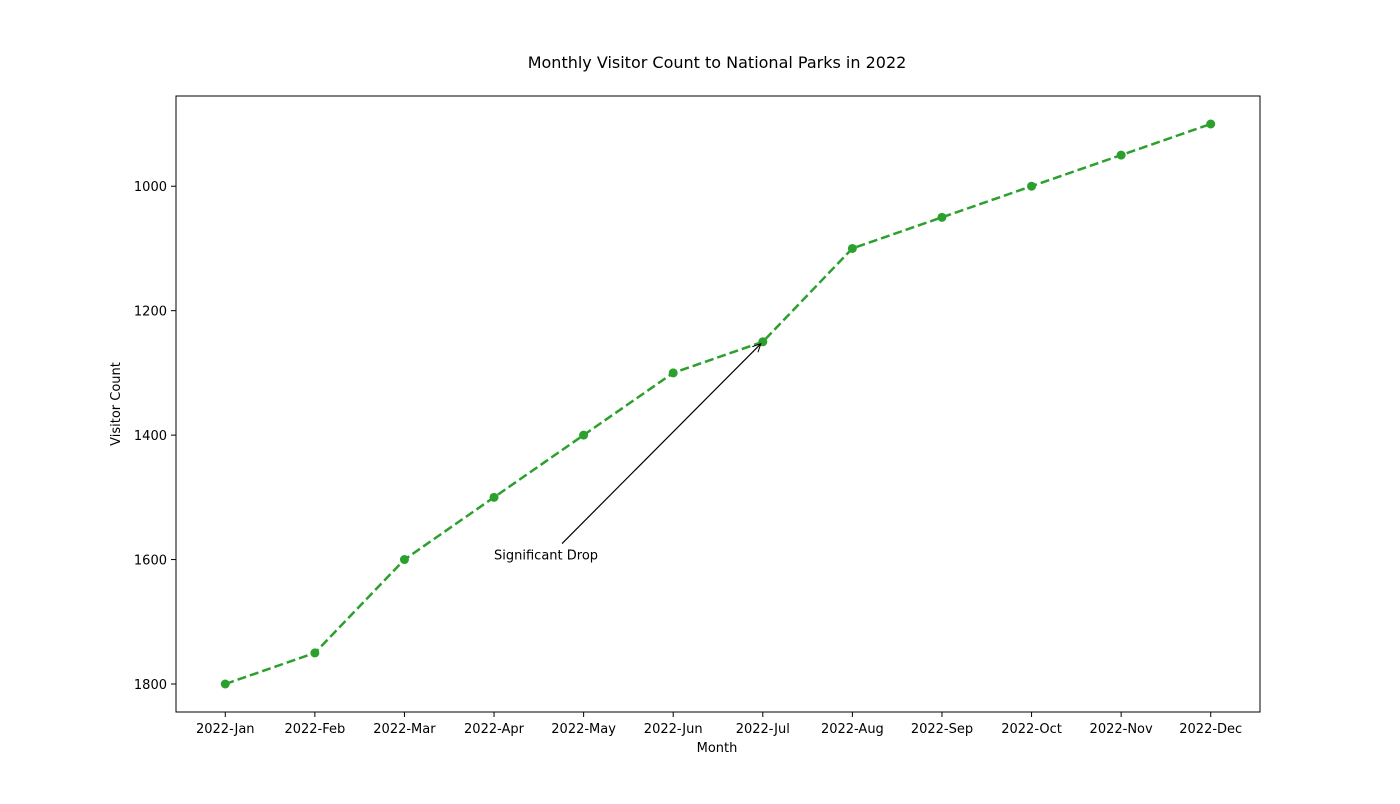 This screenshot has width=1400, height=804. Describe the element at coordinates (150, 561) in the screenshot. I see `y-tick-label: 1600` at that location.